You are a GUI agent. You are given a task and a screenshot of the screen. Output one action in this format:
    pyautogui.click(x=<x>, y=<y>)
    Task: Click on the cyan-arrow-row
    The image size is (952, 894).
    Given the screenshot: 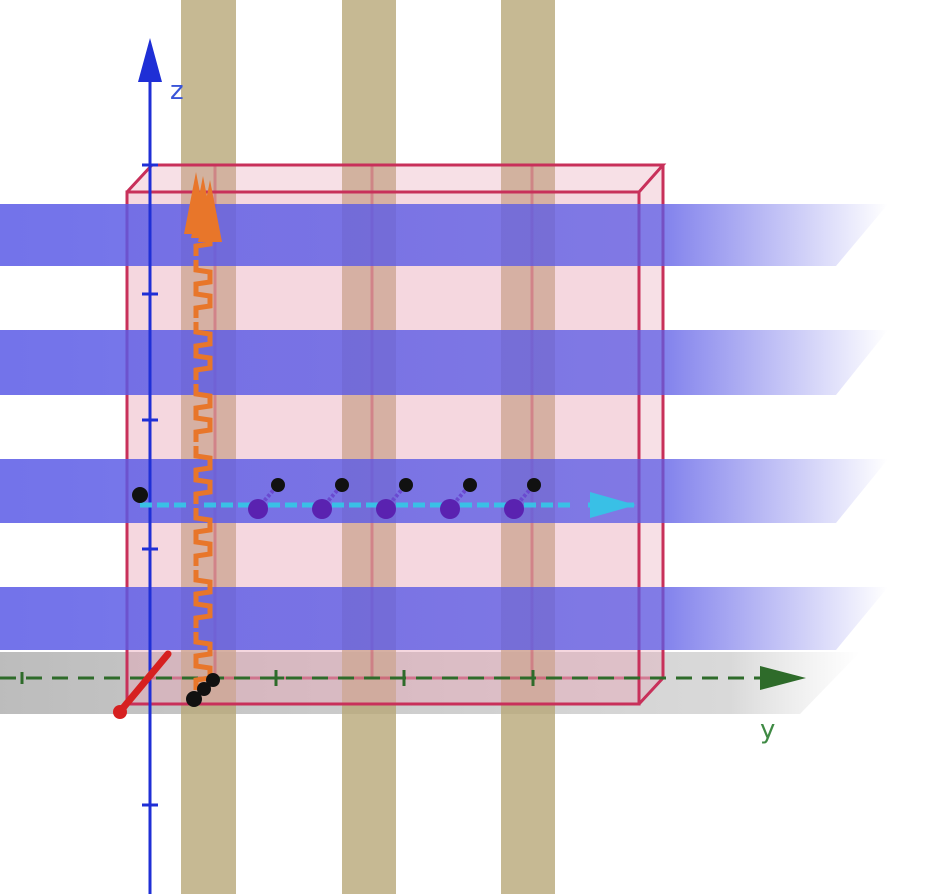 What is the action you would take?
    pyautogui.click(x=388, y=505)
    